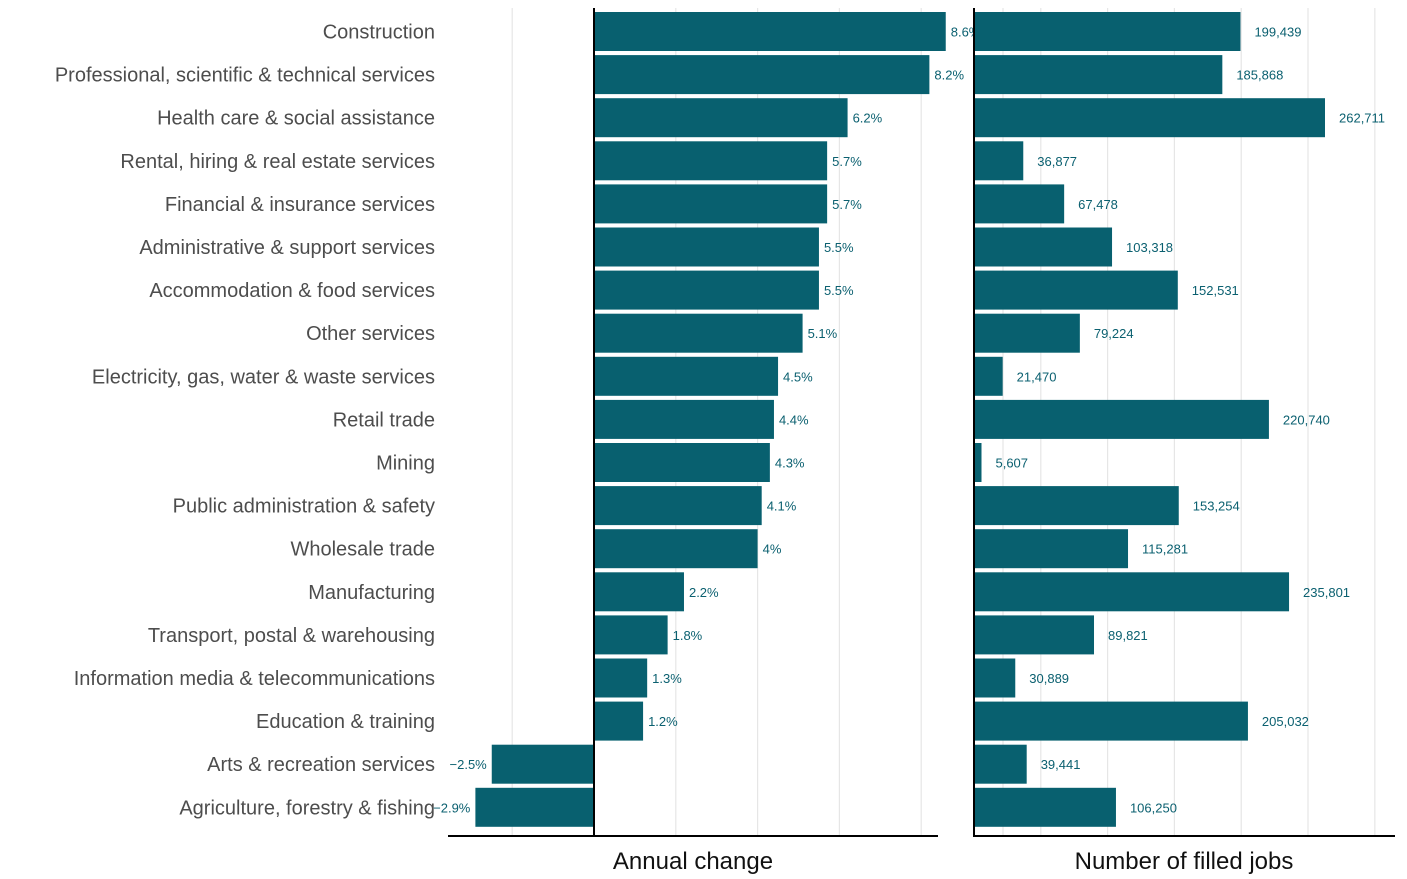  What do you see at coordinates (839, 247) in the screenshot?
I see `annual-change-value-label: 5.5%` at bounding box center [839, 247].